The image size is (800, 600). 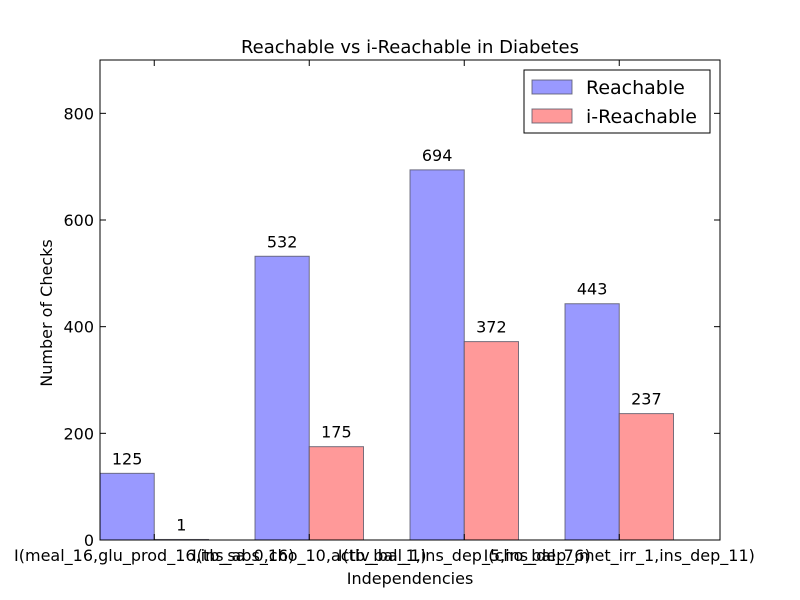 I want to click on y-tick-label: 600, so click(x=78, y=220).